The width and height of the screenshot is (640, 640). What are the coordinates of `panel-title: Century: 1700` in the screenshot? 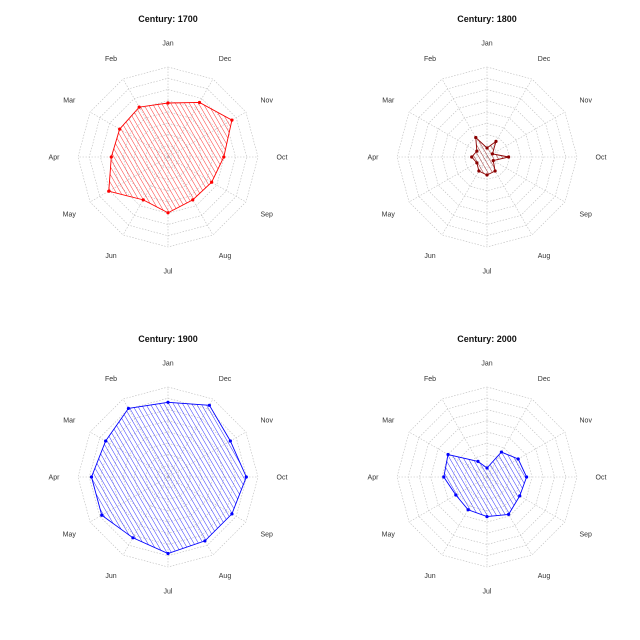 It's located at (168, 19).